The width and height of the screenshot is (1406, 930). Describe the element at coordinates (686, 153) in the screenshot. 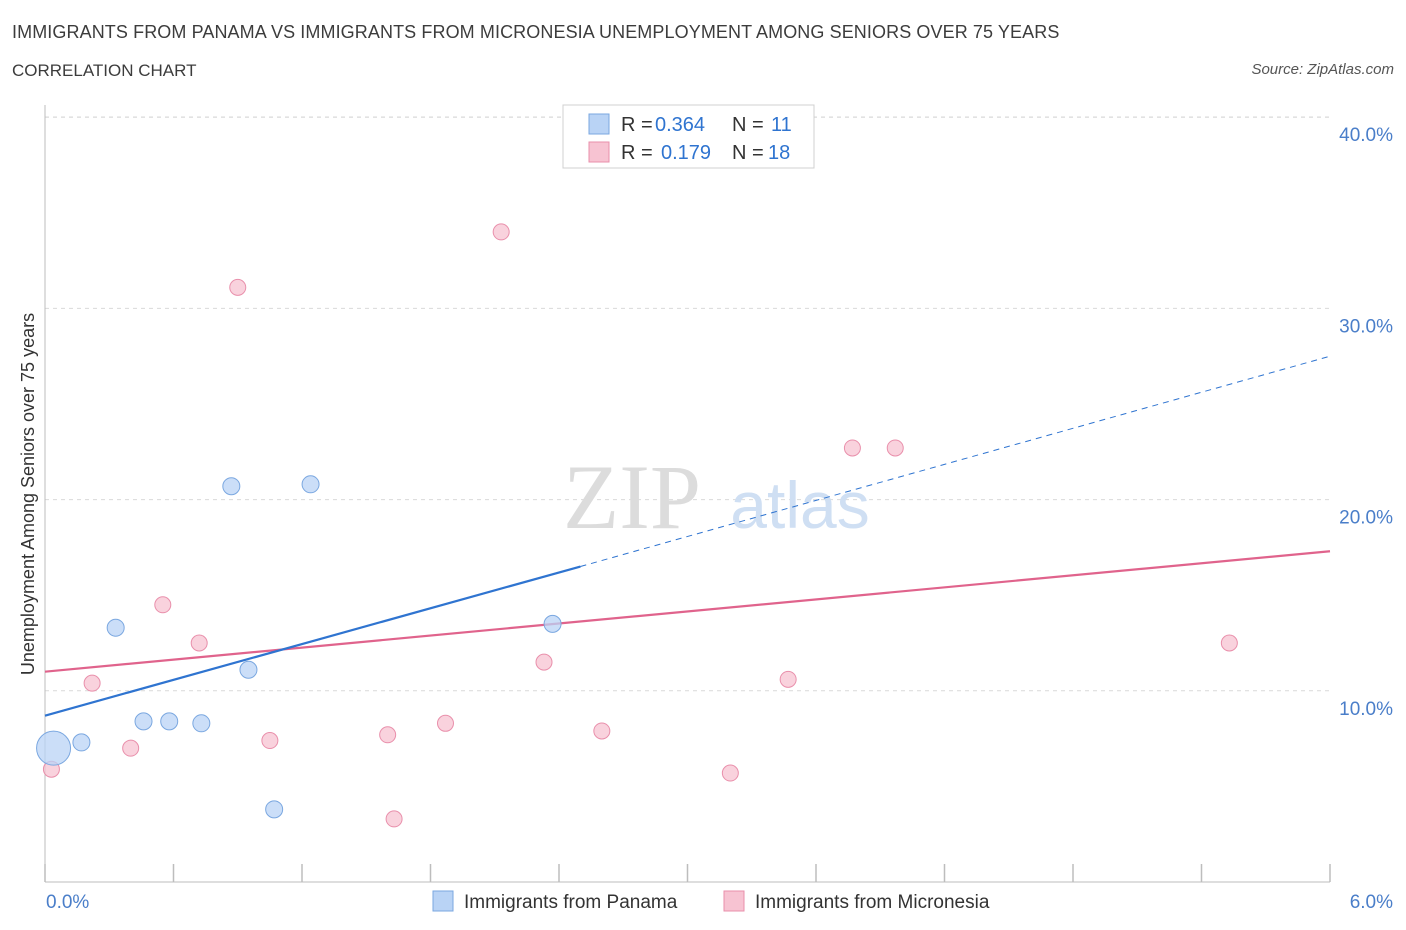

I see `legend-micronesia-r-value: 0.179` at that location.